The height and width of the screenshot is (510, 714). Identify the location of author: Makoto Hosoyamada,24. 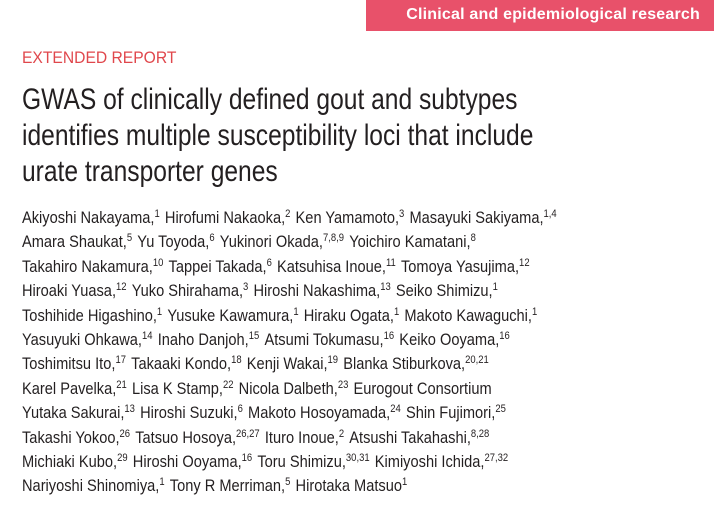
(324, 412).